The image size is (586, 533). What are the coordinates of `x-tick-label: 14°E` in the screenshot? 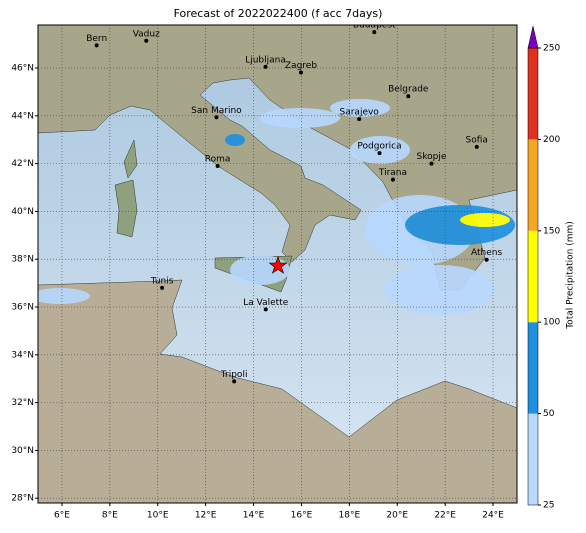 It's located at (254, 516).